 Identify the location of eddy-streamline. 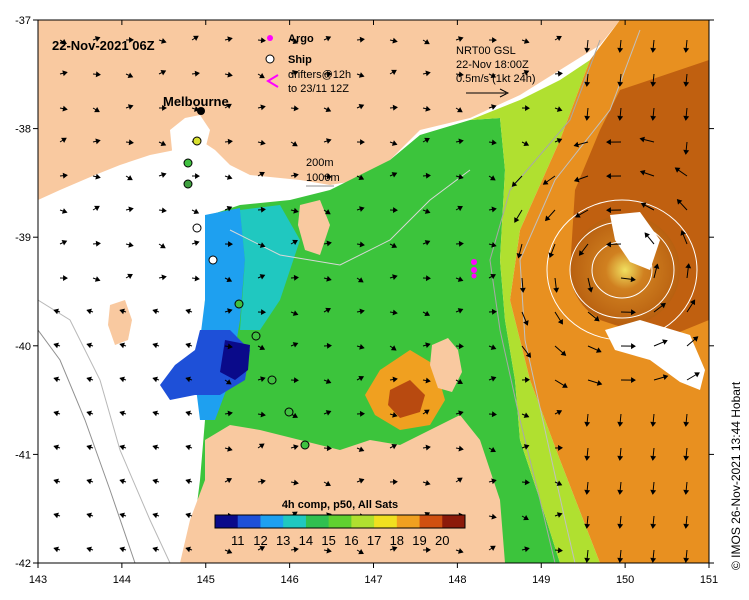
(622, 270).